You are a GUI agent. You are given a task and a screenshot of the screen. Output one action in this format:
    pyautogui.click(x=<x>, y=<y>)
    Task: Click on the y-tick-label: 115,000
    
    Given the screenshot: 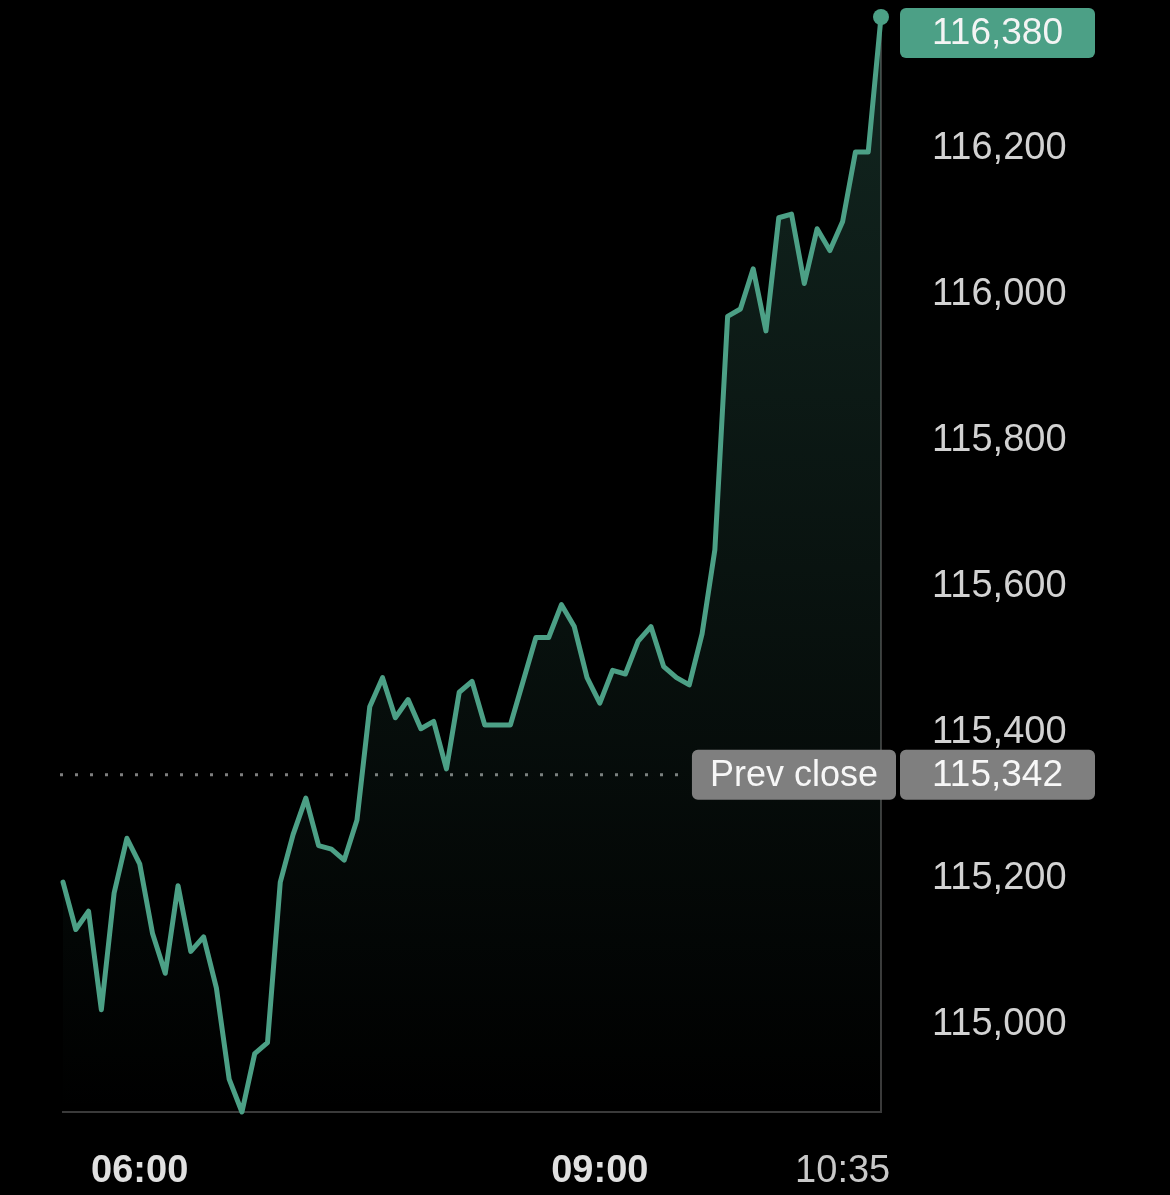 What is the action you would take?
    pyautogui.click(x=999, y=1021)
    